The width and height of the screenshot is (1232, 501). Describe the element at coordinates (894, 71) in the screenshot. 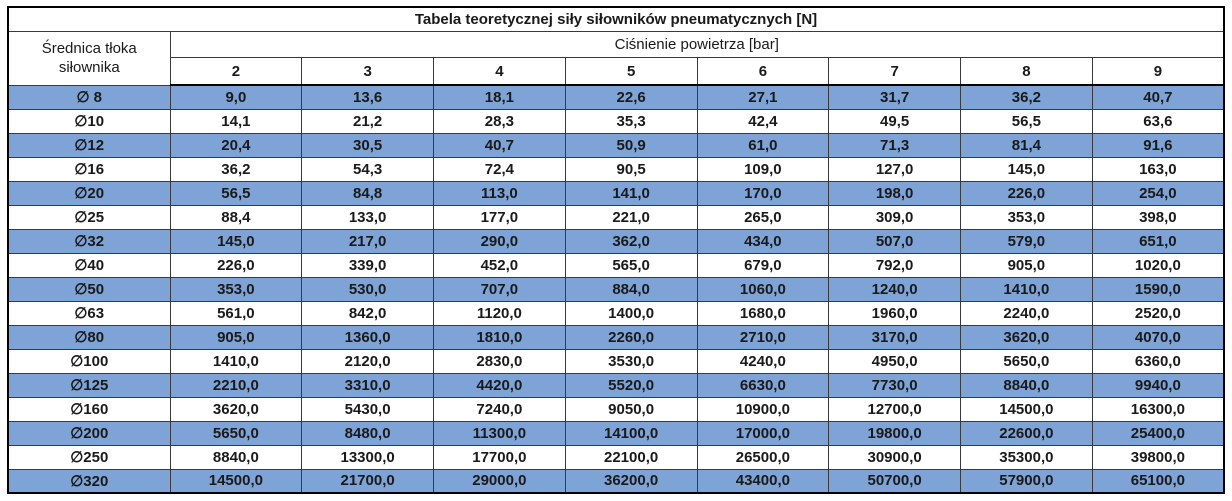

I see `pressure-col-header: 7` at that location.